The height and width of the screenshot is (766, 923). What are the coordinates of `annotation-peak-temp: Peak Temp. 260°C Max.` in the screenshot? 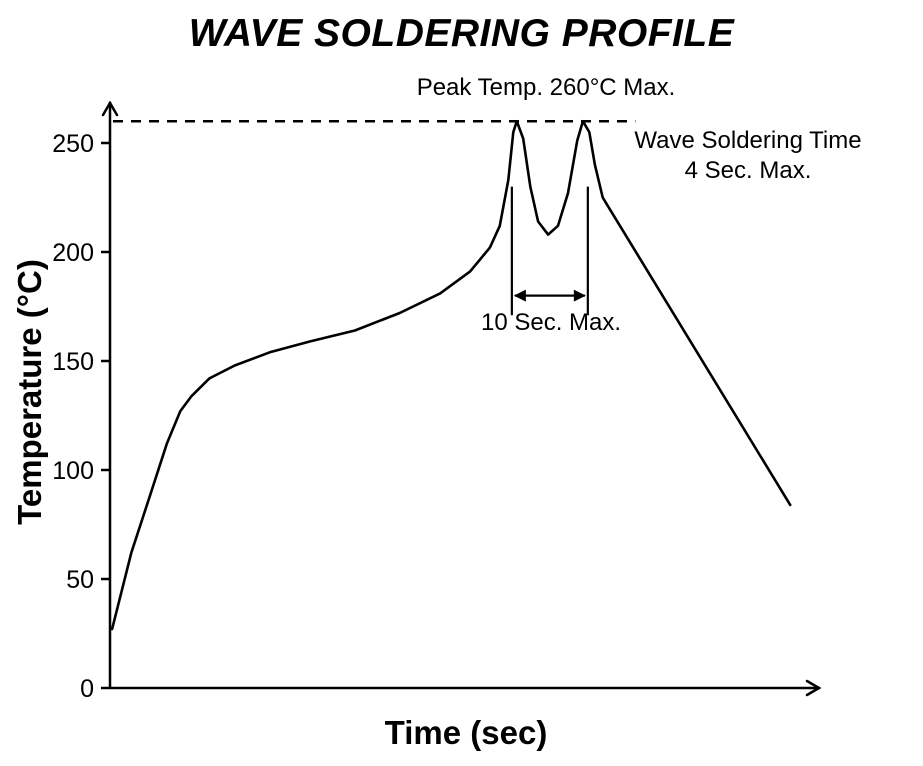 It's located at (546, 87).